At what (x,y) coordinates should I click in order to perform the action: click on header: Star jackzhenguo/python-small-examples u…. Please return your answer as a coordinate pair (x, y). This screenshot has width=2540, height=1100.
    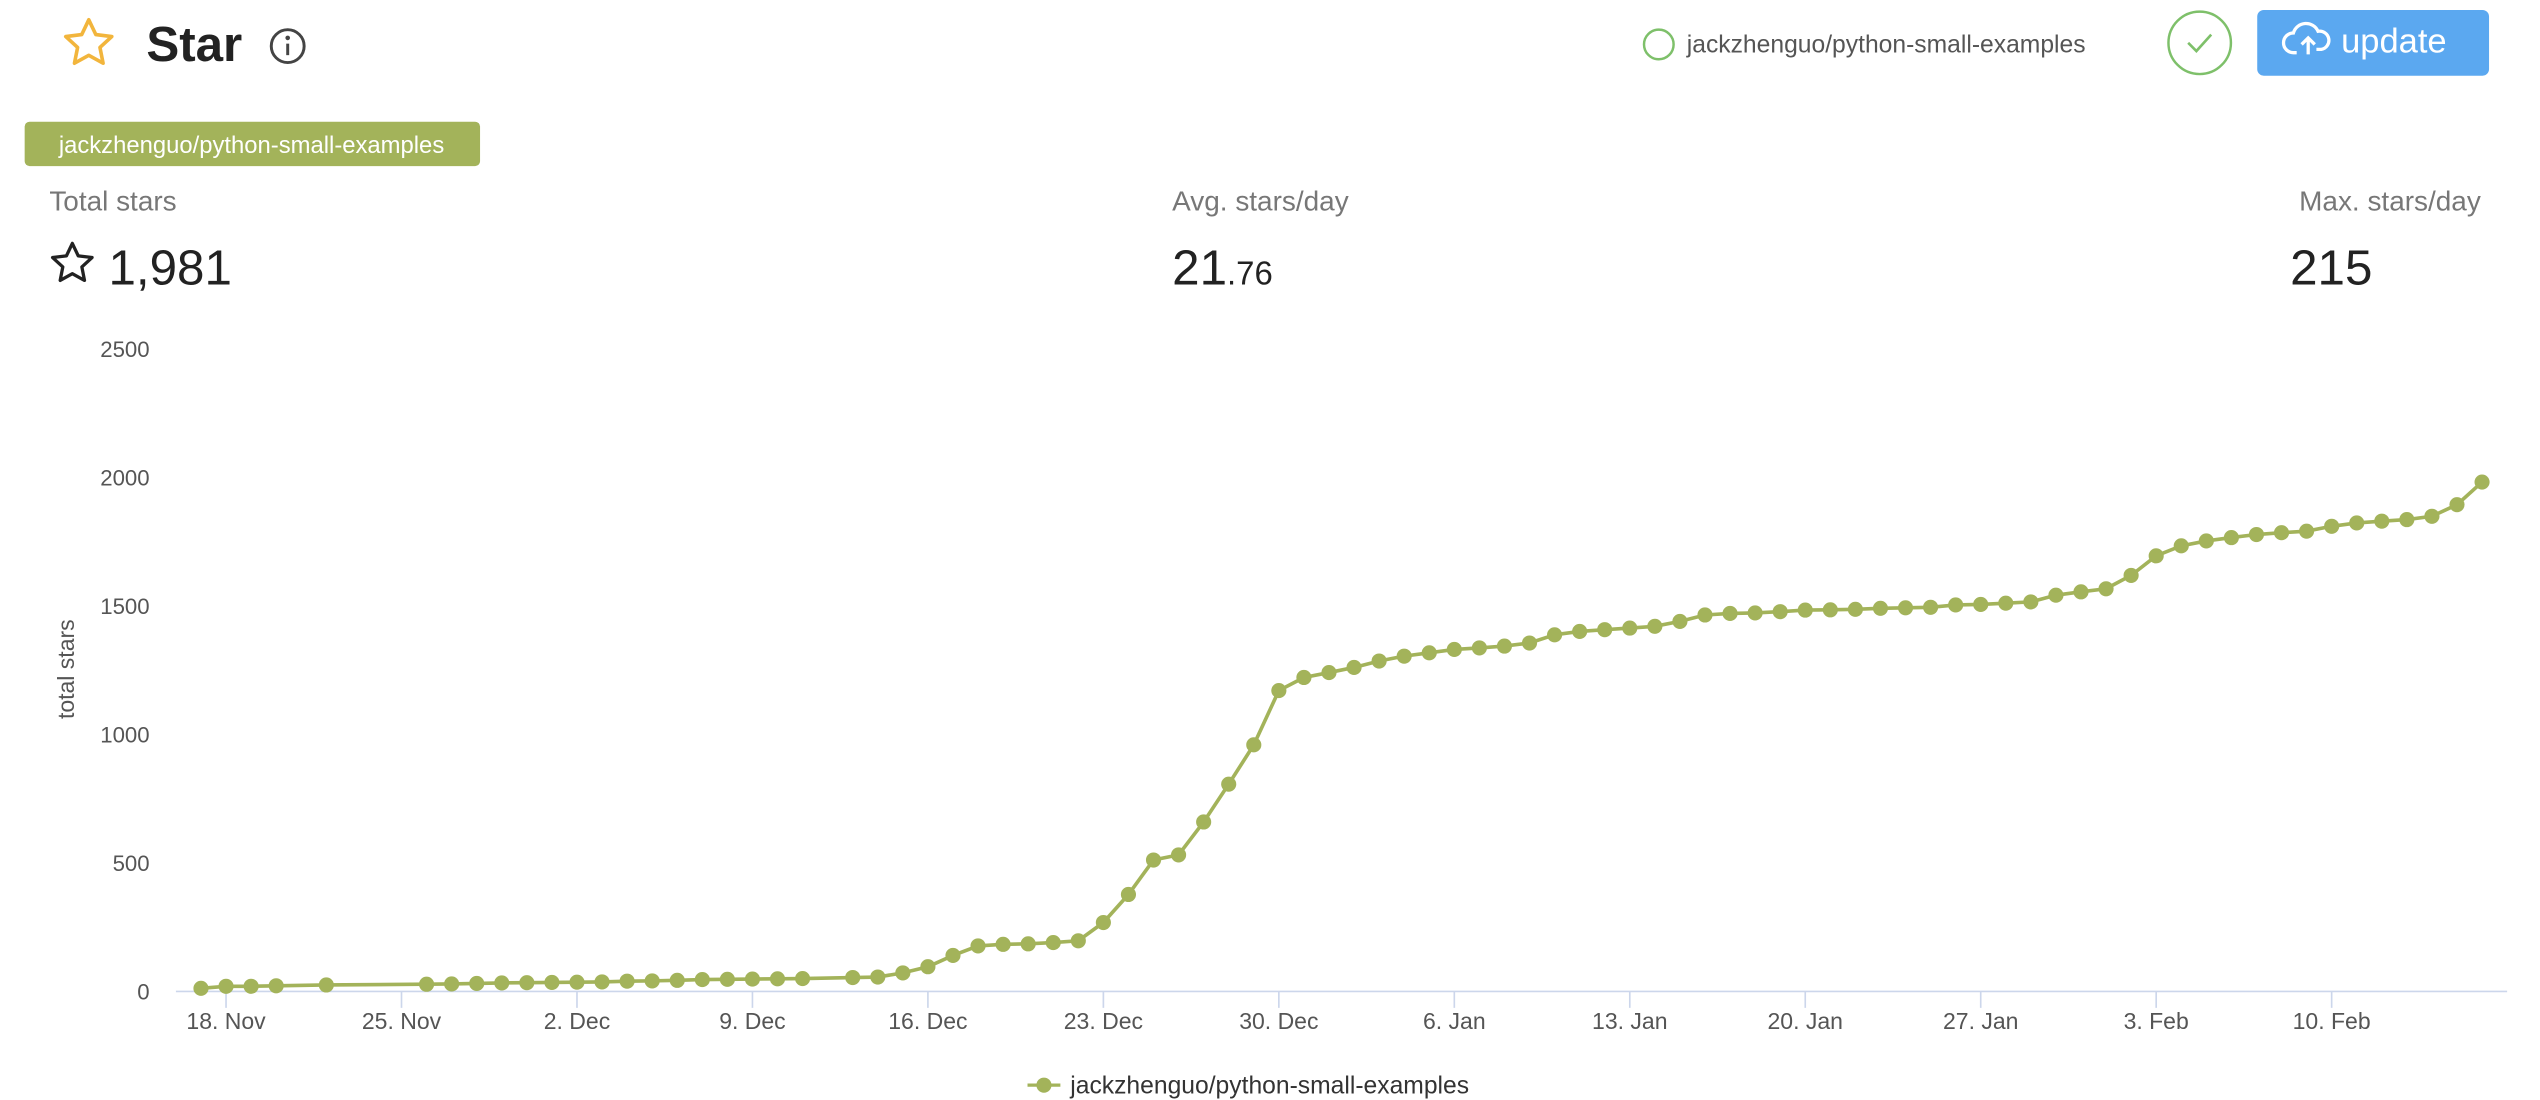
    Looking at the image, I should click on (1276, 42).